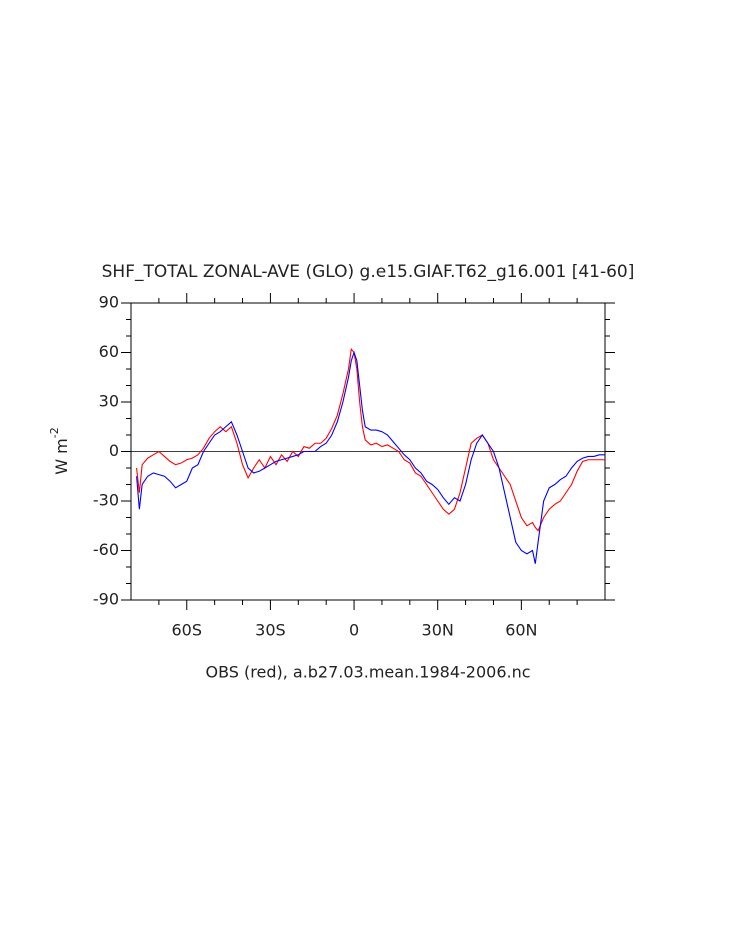  I want to click on y-tick-label: 0, so click(114, 450).